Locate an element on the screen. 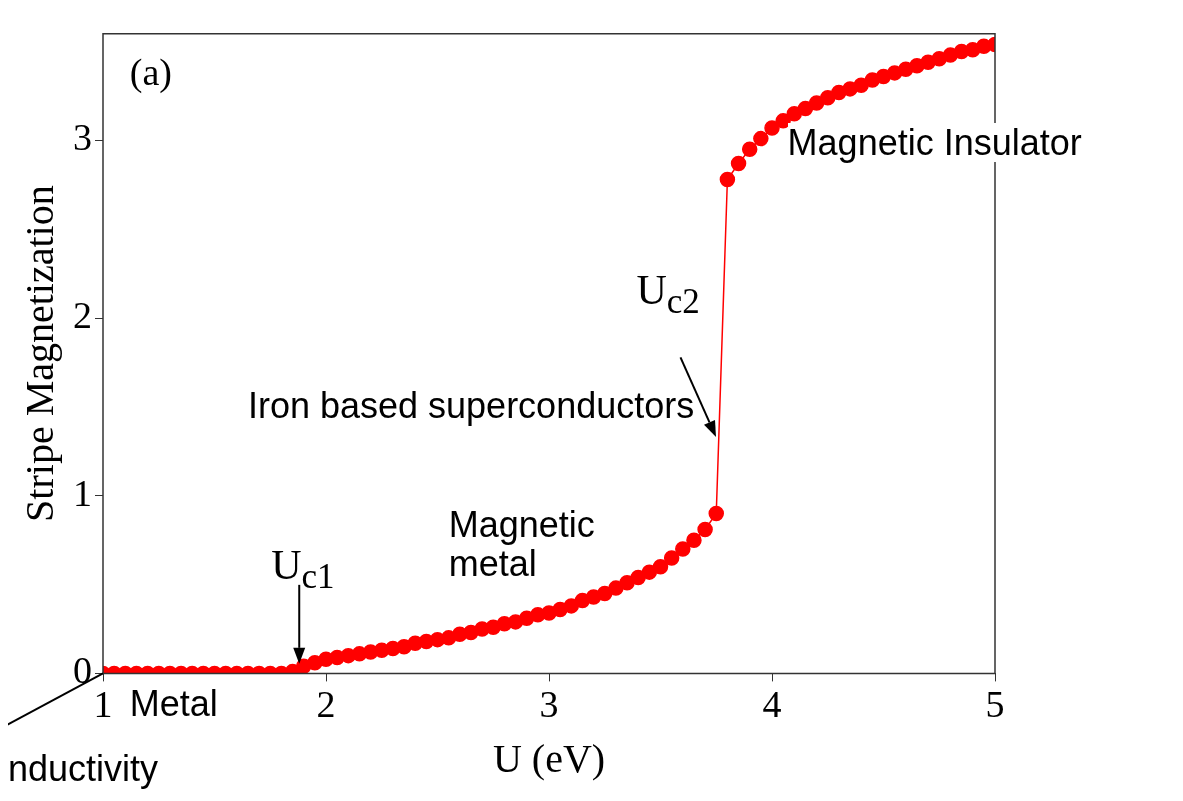 The height and width of the screenshot is (801, 1183). annotation: Iron based superconductors is located at coordinates (471, 405).